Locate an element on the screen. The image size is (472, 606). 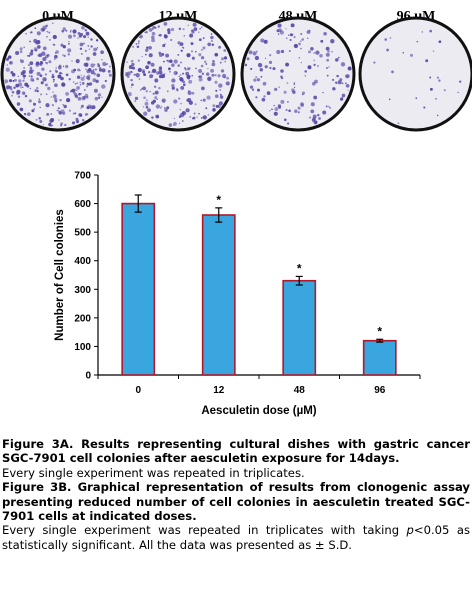
x-tick-label: 48 is located at coordinates (300, 390).